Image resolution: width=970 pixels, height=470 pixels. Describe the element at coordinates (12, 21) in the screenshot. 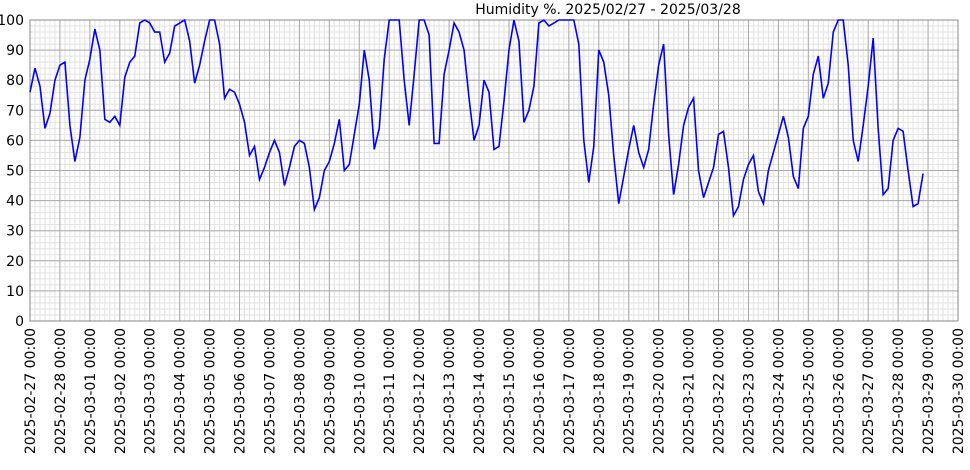

I see `y-tick-label: 100` at that location.